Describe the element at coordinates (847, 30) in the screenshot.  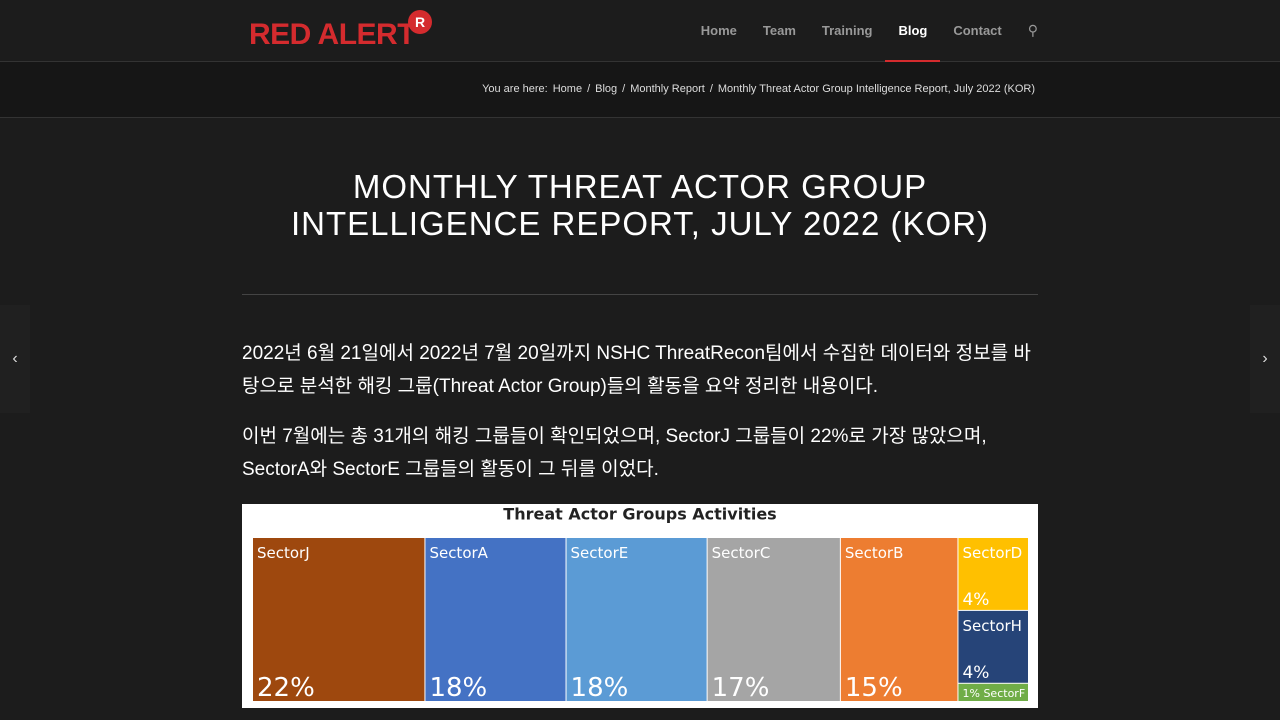
I see `nav-link: Training` at that location.